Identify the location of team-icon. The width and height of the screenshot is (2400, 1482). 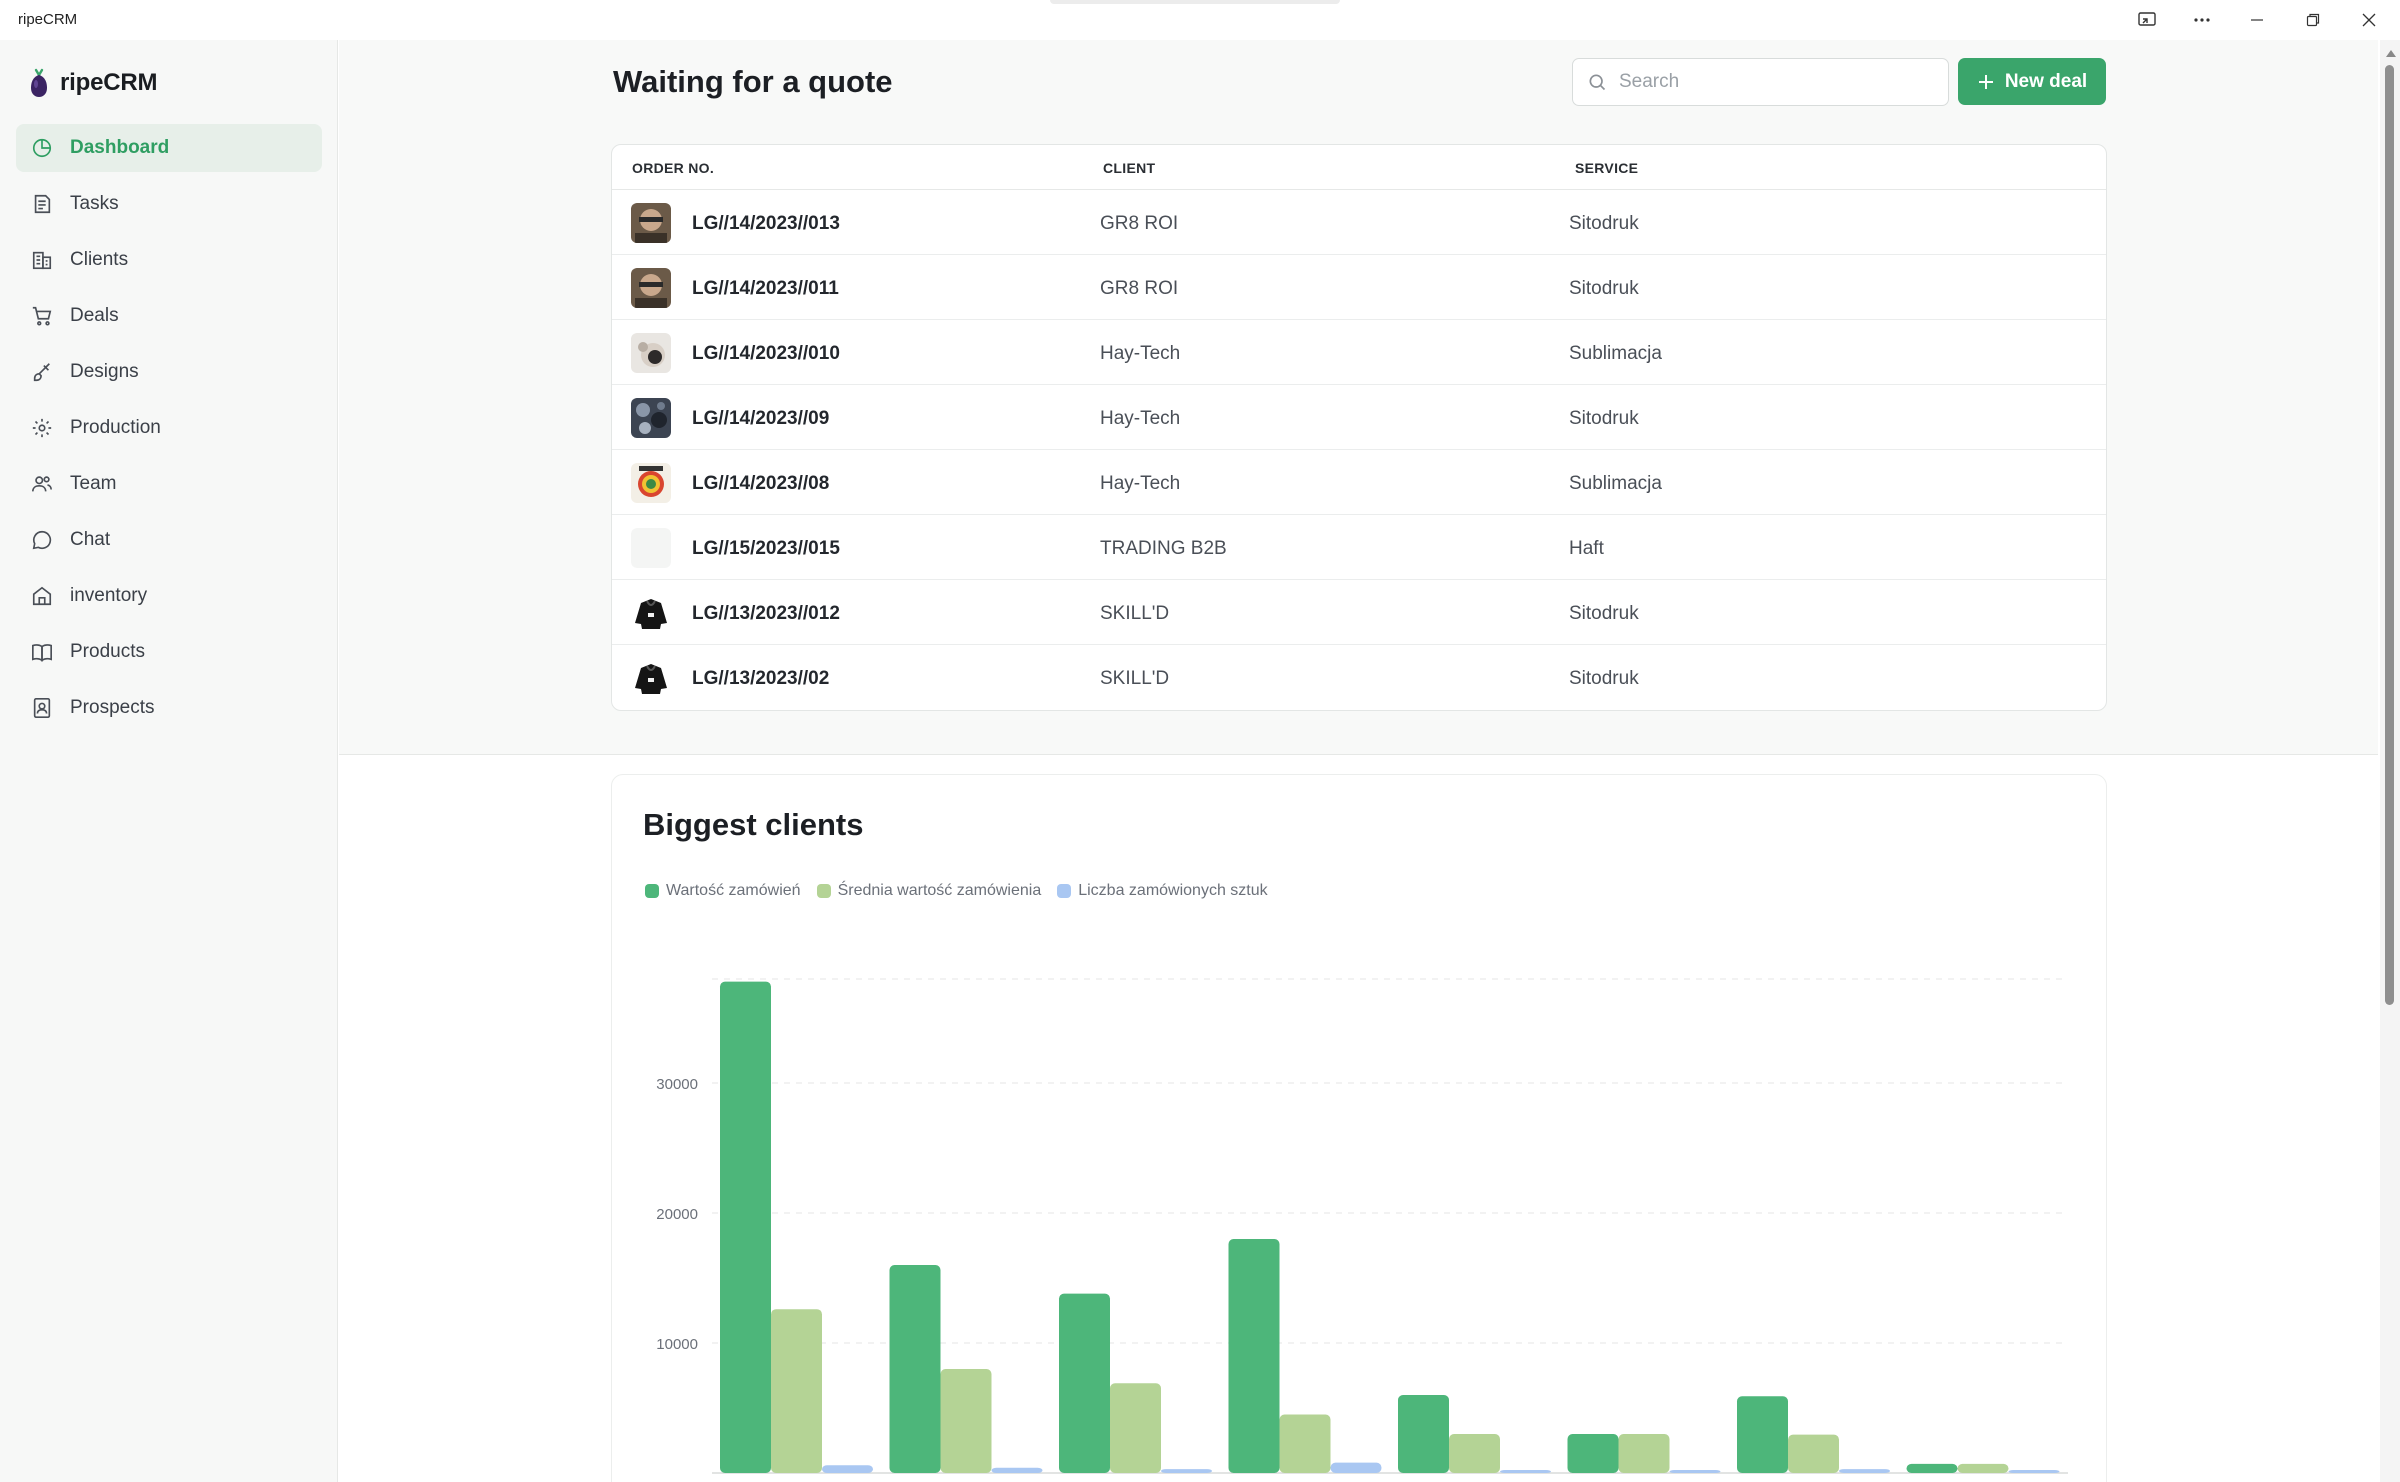
(42, 484).